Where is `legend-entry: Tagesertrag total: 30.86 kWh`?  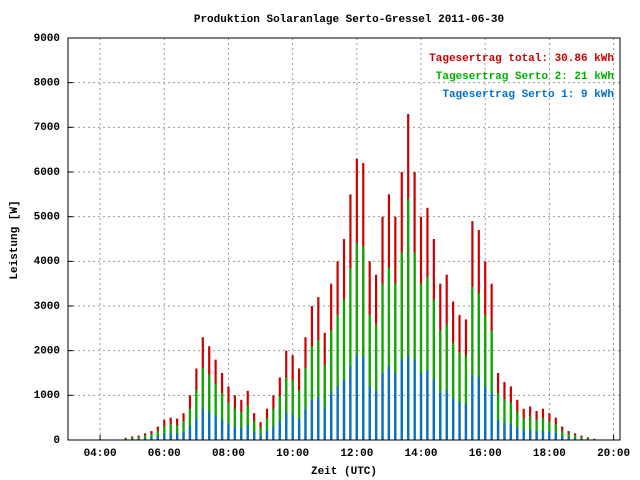
legend-entry: Tagesertrag total: 30.86 kWh is located at coordinates (521, 59).